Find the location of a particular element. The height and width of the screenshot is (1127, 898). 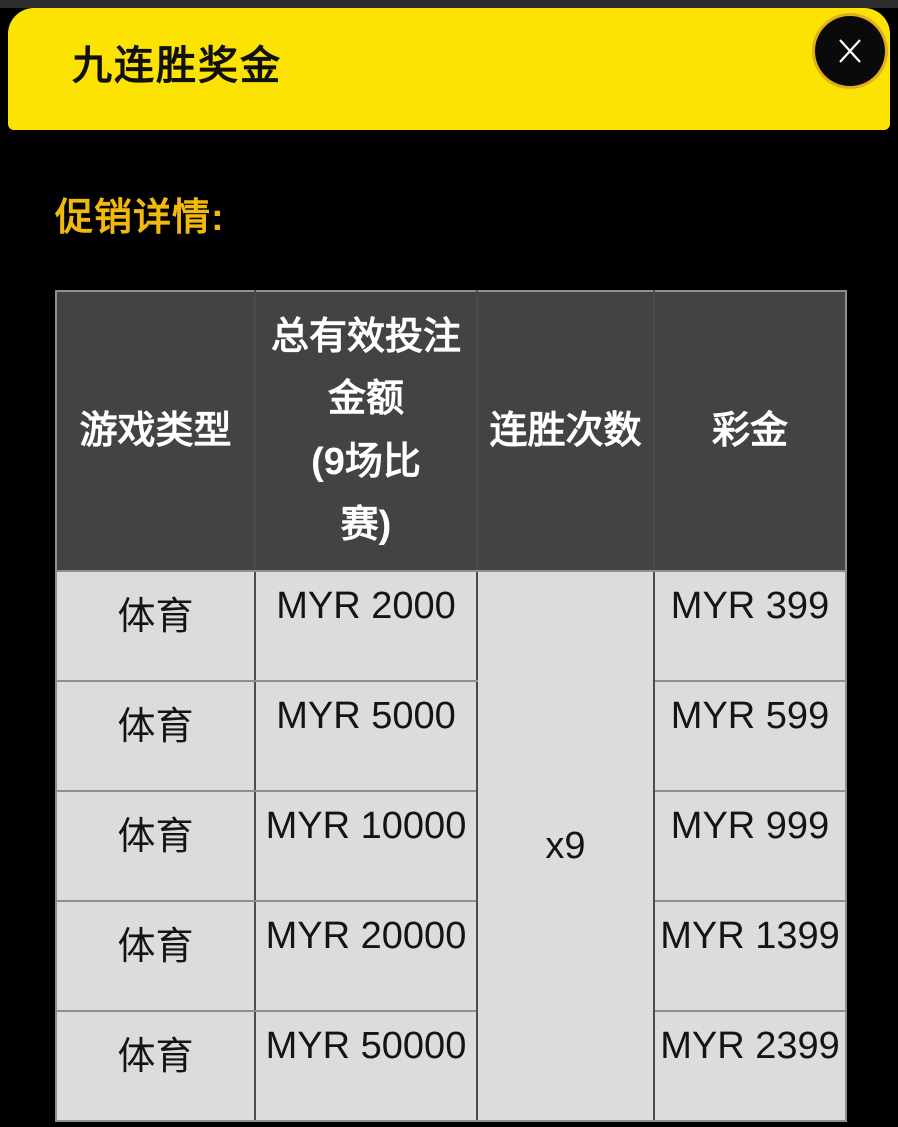

table-row: 体育 MYR 10000 MYR 999 is located at coordinates (451, 846).